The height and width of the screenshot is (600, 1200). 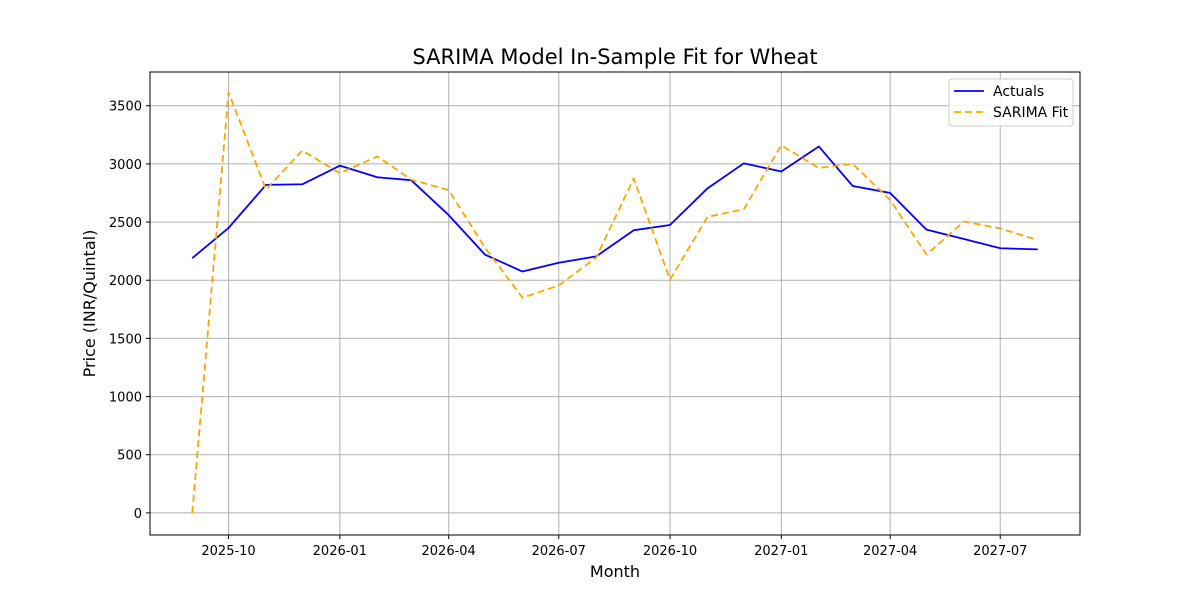 What do you see at coordinates (614, 57) in the screenshot?
I see `chart-title: SARIMA Model In-Sample Fit for Wheat` at bounding box center [614, 57].